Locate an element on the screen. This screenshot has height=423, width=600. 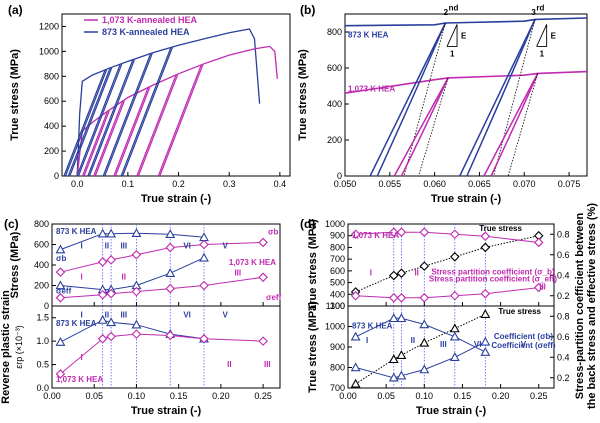
series-line-blue is located at coordinates (168, 102).